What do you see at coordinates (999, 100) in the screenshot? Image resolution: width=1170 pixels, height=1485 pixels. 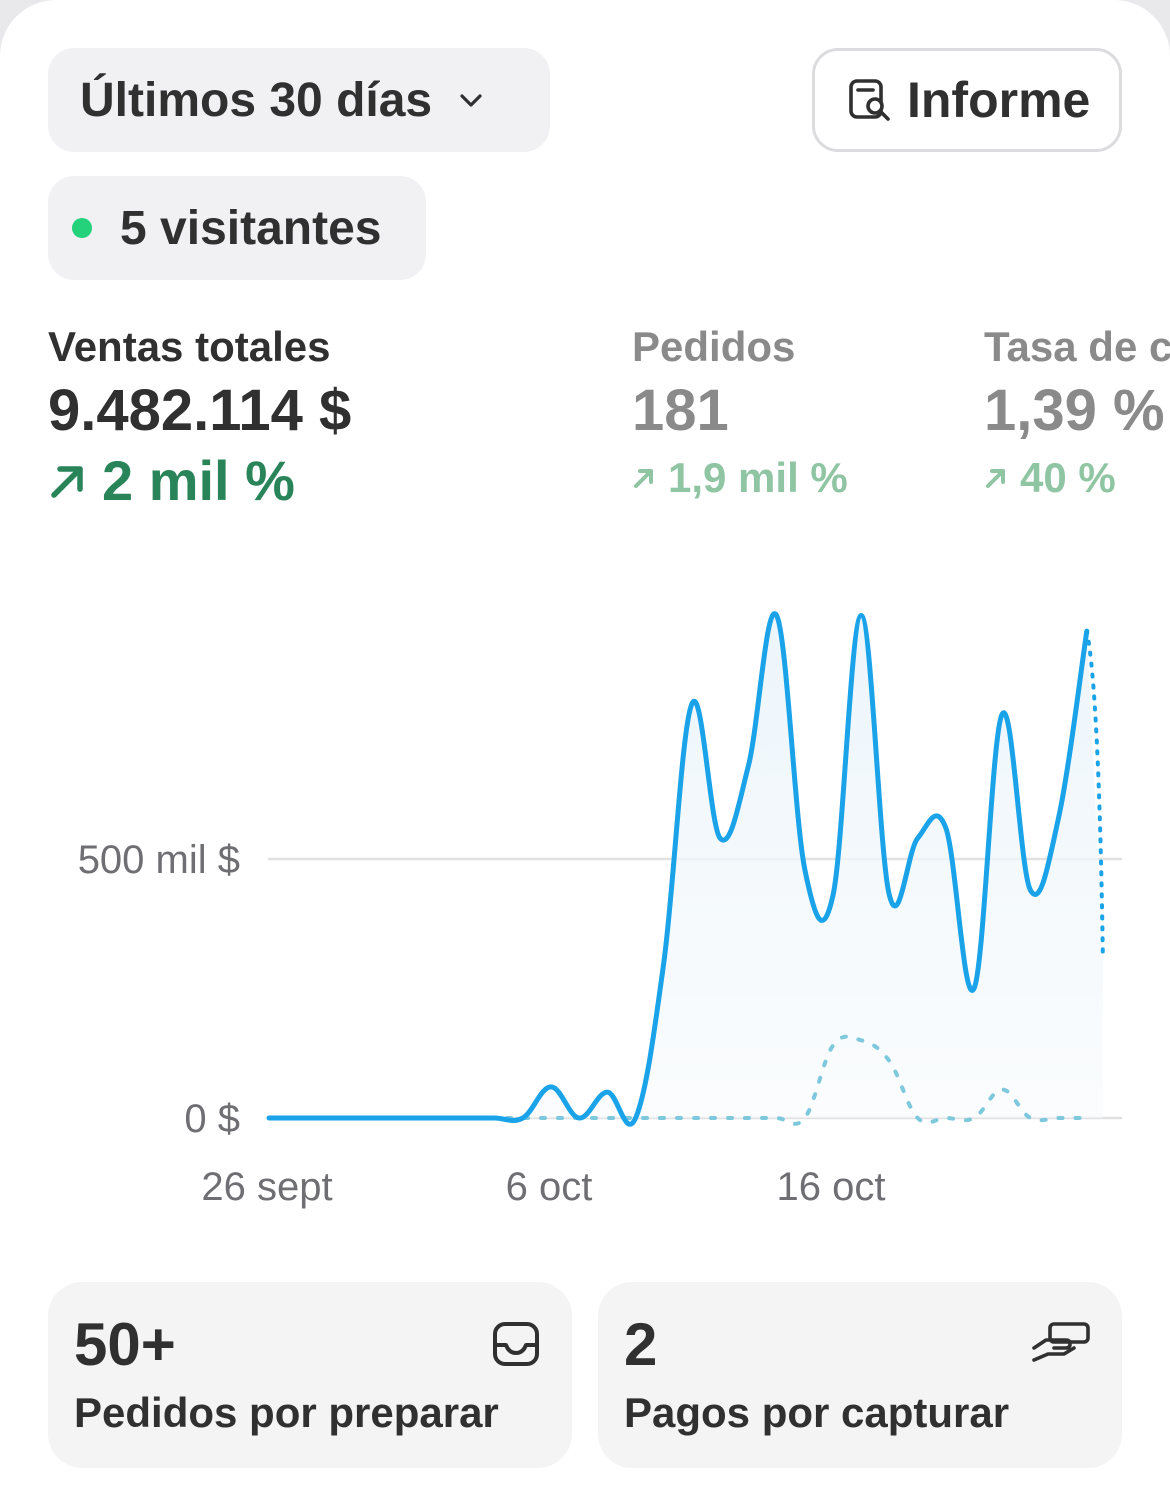 I see `report-label: Informe` at bounding box center [999, 100].